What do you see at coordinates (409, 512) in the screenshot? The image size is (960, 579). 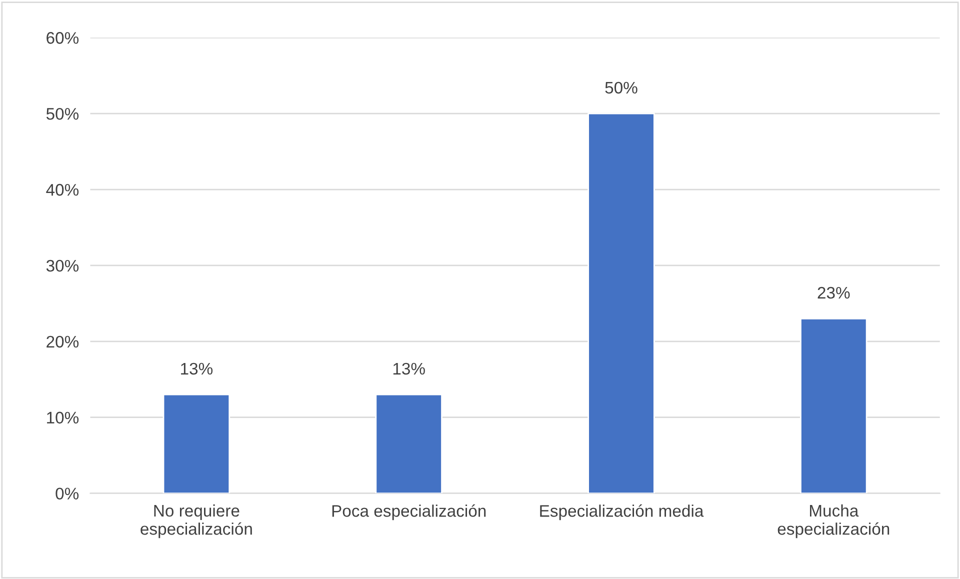 I see `x-tick-label: Poca especialización` at bounding box center [409, 512].